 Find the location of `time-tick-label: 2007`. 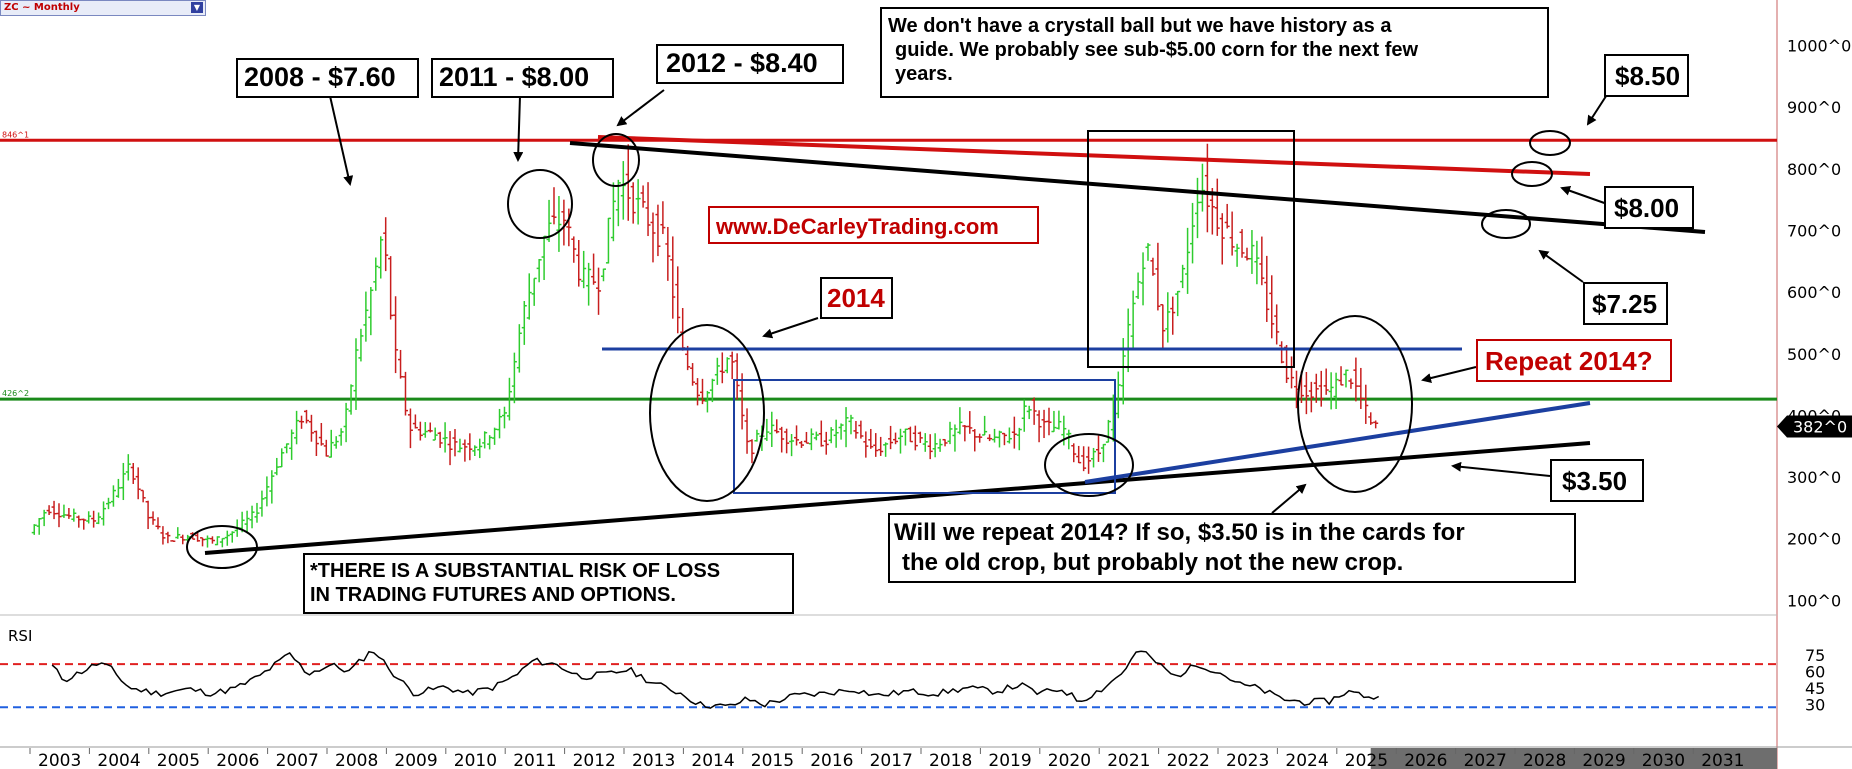

time-tick-label: 2007 is located at coordinates (297, 760).